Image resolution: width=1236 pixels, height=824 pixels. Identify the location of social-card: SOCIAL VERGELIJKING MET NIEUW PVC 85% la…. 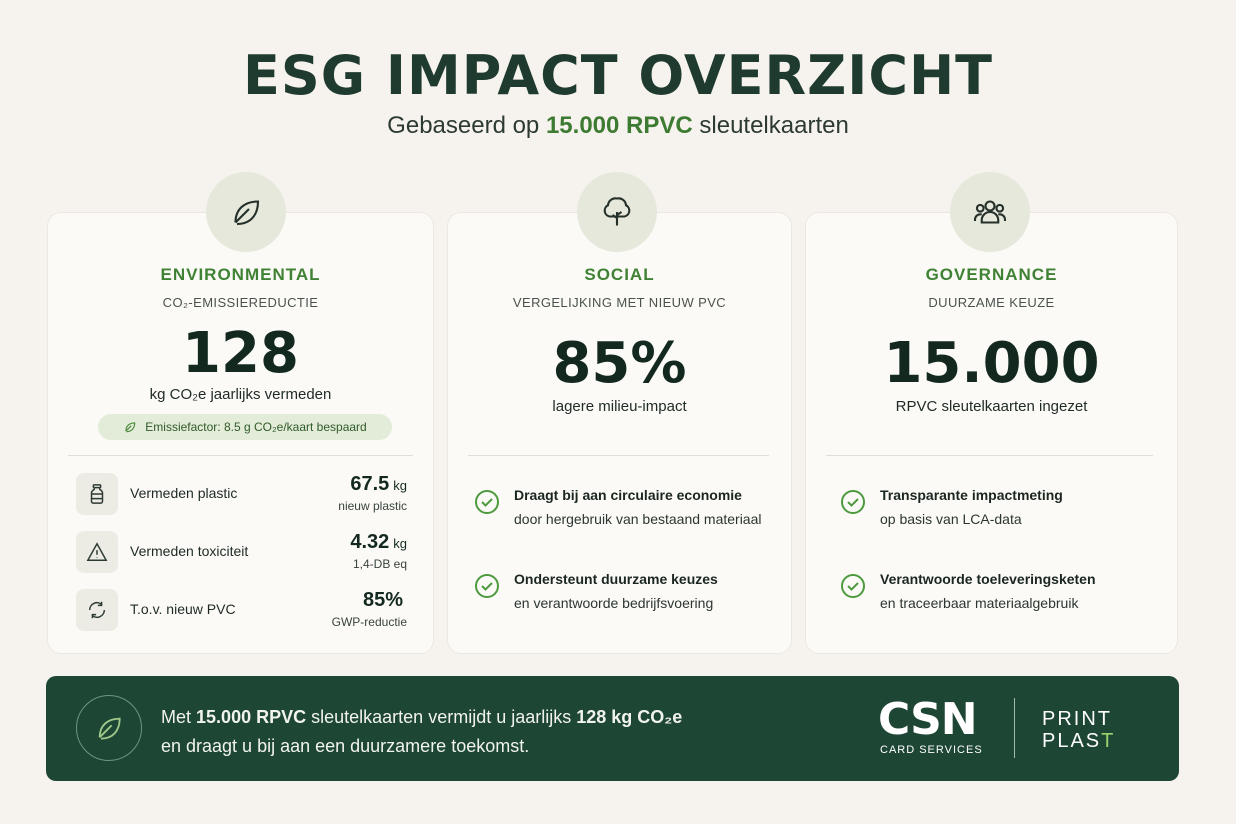
(619, 433).